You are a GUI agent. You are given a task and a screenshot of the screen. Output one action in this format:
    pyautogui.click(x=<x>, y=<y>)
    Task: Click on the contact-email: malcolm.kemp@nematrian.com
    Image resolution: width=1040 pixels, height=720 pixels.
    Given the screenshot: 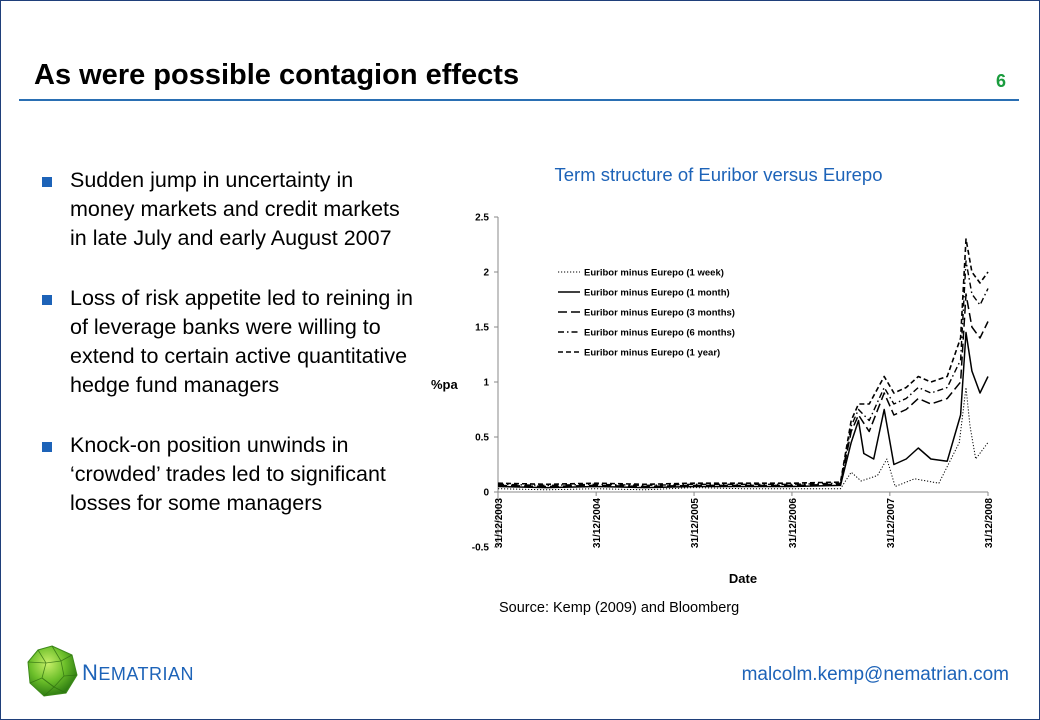 What is the action you would take?
    pyautogui.click(x=875, y=674)
    